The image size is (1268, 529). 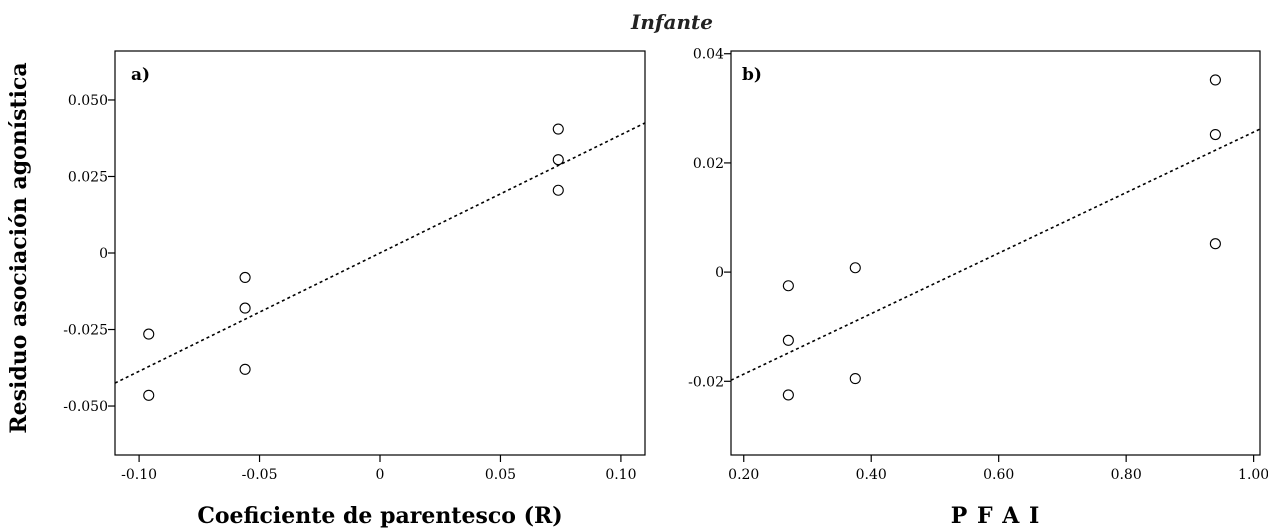 What do you see at coordinates (996, 516) in the screenshot?
I see `chart-1-x-axis-title: P F A I` at bounding box center [996, 516].